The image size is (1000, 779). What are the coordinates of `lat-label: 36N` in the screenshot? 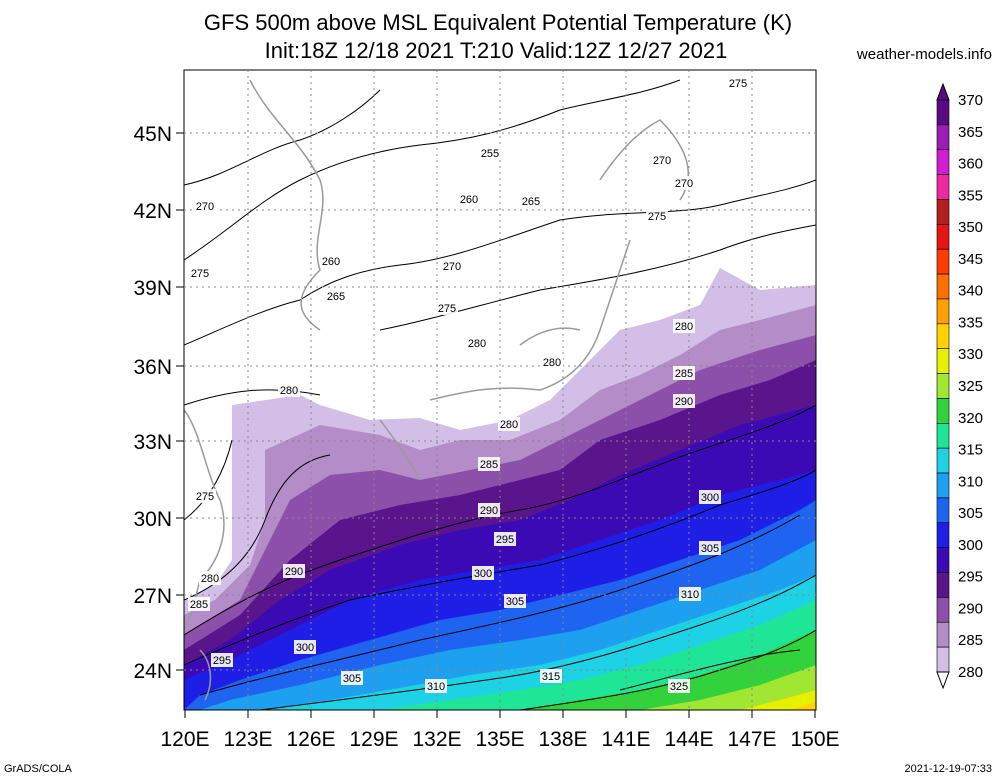 It's located at (152, 367).